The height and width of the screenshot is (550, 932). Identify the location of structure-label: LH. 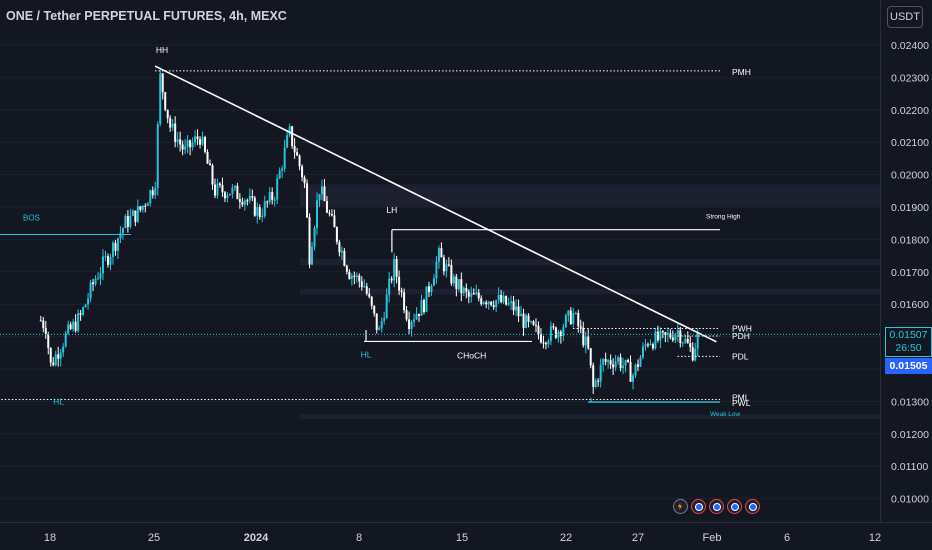
(391, 210).